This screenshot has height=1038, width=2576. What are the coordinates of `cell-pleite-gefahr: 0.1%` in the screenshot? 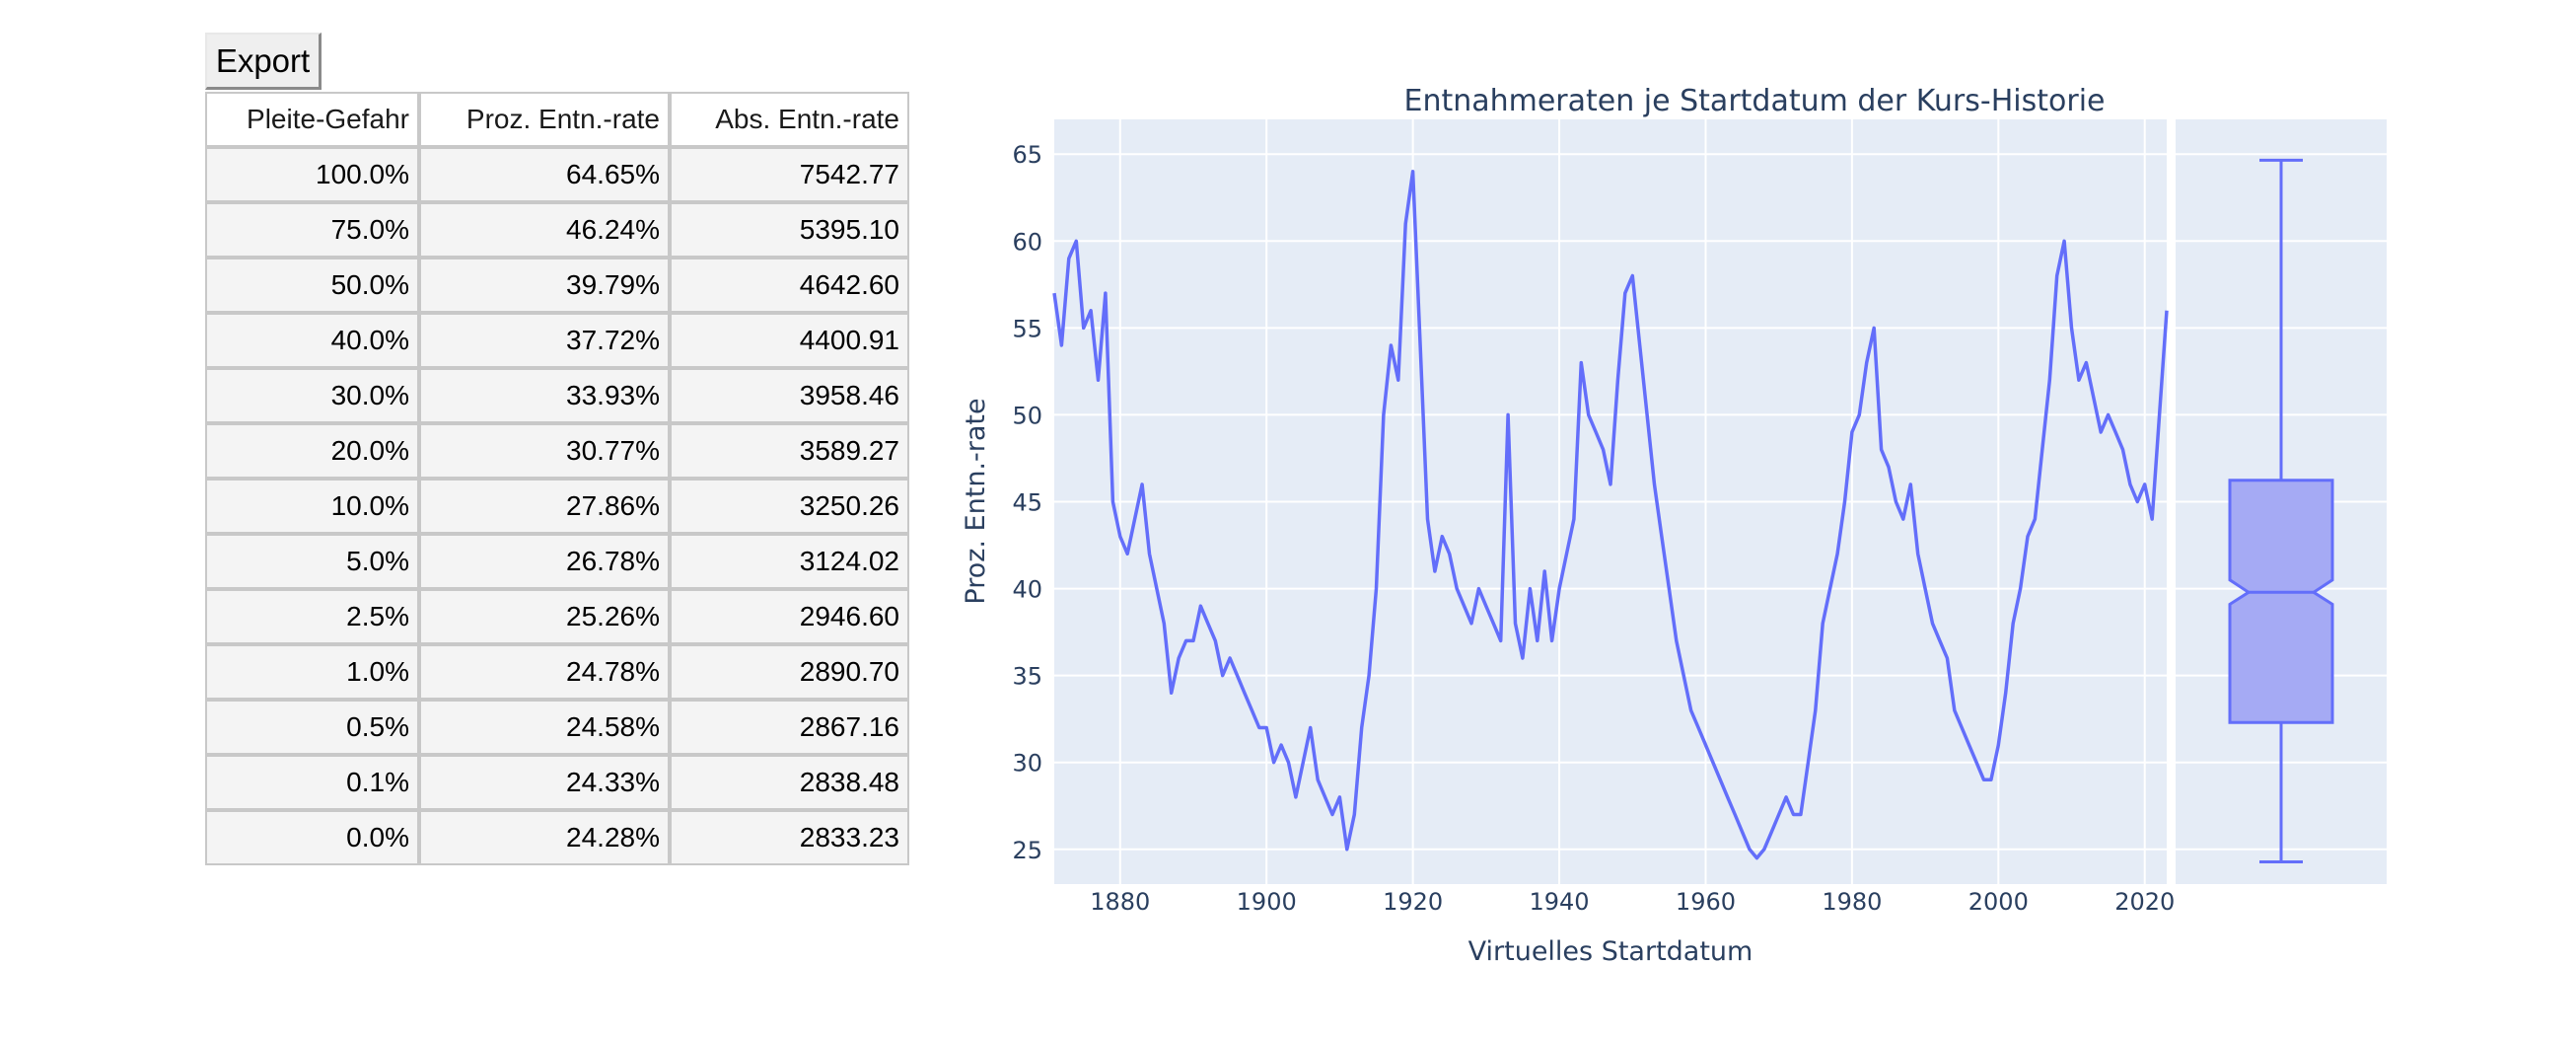 It's located at (312, 782).